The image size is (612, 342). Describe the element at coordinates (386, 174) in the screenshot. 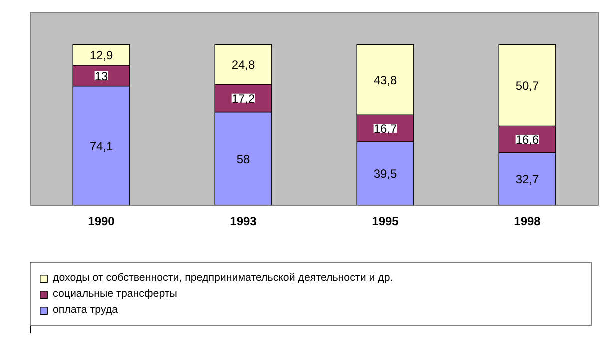

I see `data-label: 39,5` at that location.